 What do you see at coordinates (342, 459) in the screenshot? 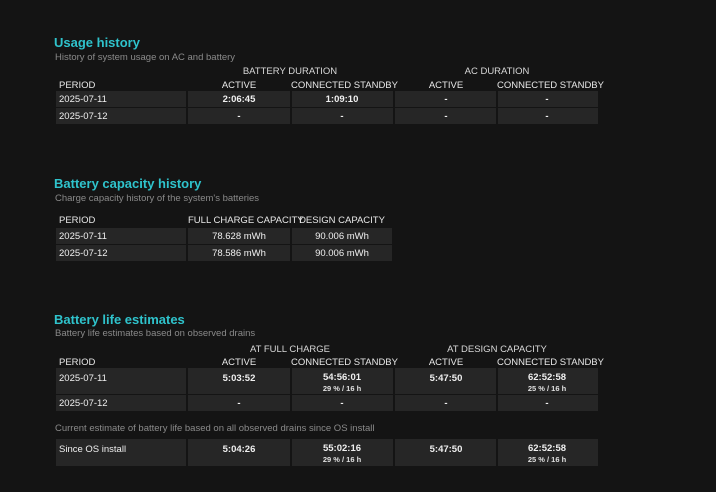
I see `since-install-full-standby-sub: 29 % / 16 h` at bounding box center [342, 459].